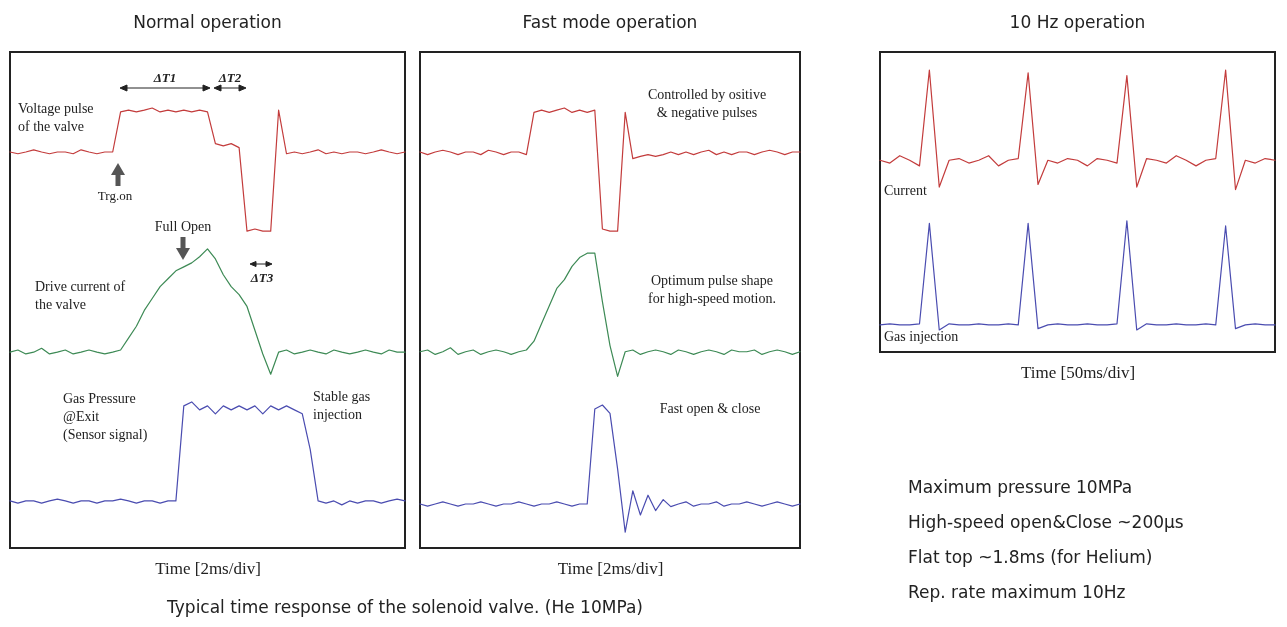 The image size is (1287, 627). I want to click on chart-title: 10 Hz operation, so click(1077, 22).